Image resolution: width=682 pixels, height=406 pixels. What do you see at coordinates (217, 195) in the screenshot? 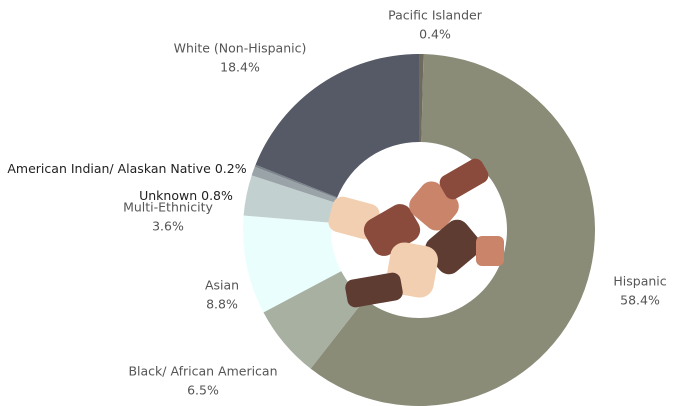
I see `value-label: 0.8%` at bounding box center [217, 195].